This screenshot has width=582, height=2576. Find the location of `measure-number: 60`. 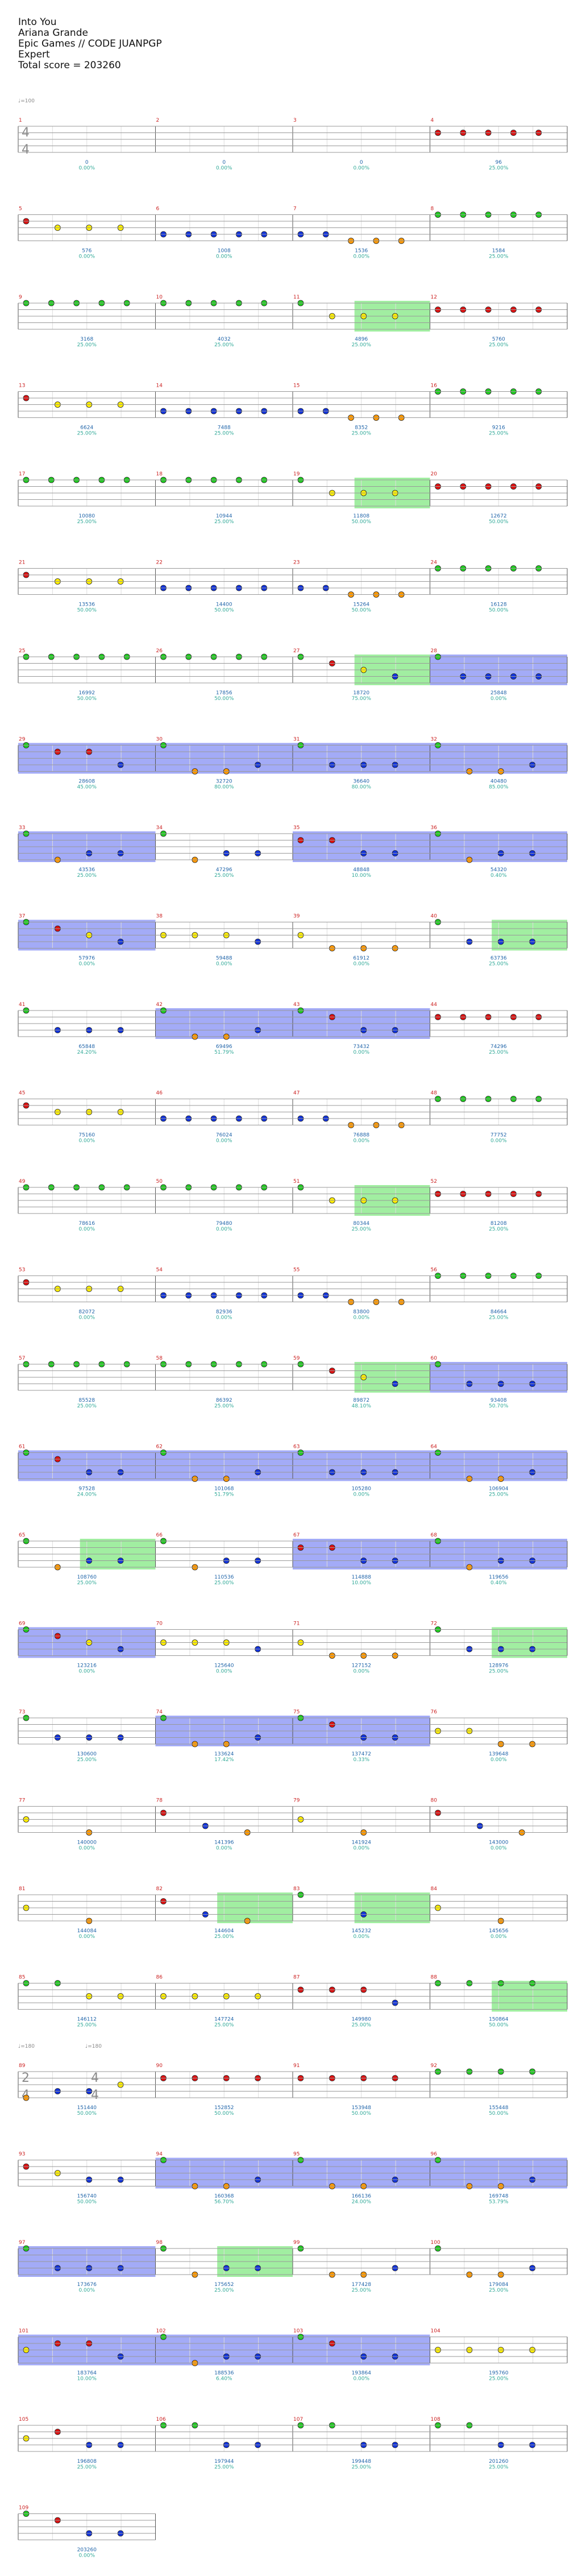

measure-number: 60 is located at coordinates (434, 1358).